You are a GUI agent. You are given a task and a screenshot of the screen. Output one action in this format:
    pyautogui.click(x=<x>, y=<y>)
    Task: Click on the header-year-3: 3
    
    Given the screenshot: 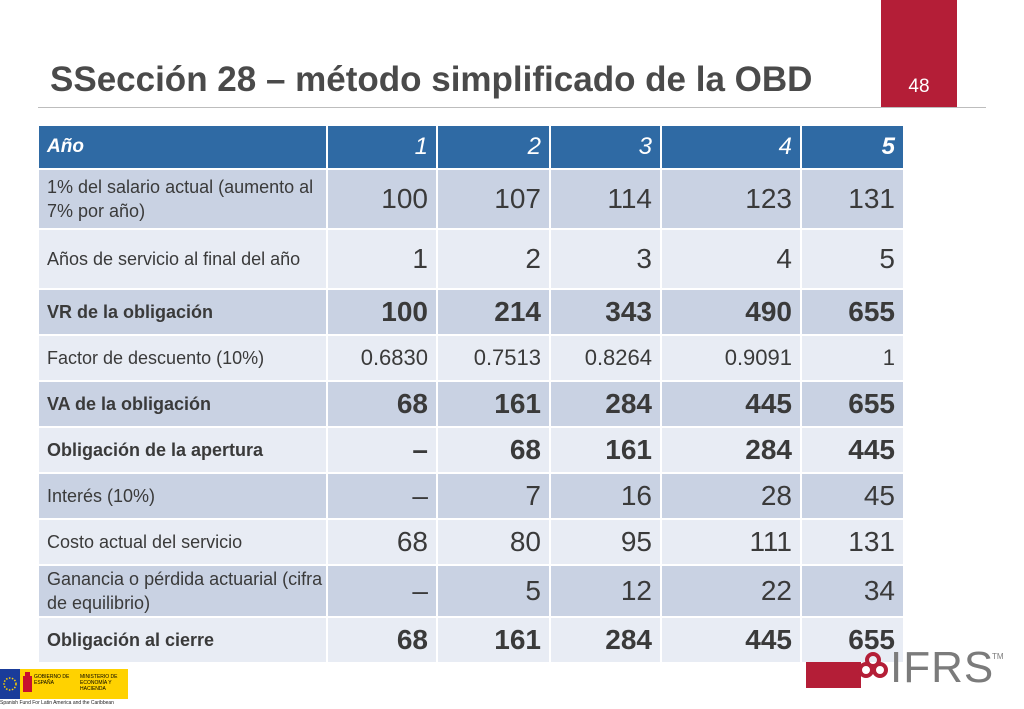 What is the action you would take?
    pyautogui.click(x=605, y=147)
    